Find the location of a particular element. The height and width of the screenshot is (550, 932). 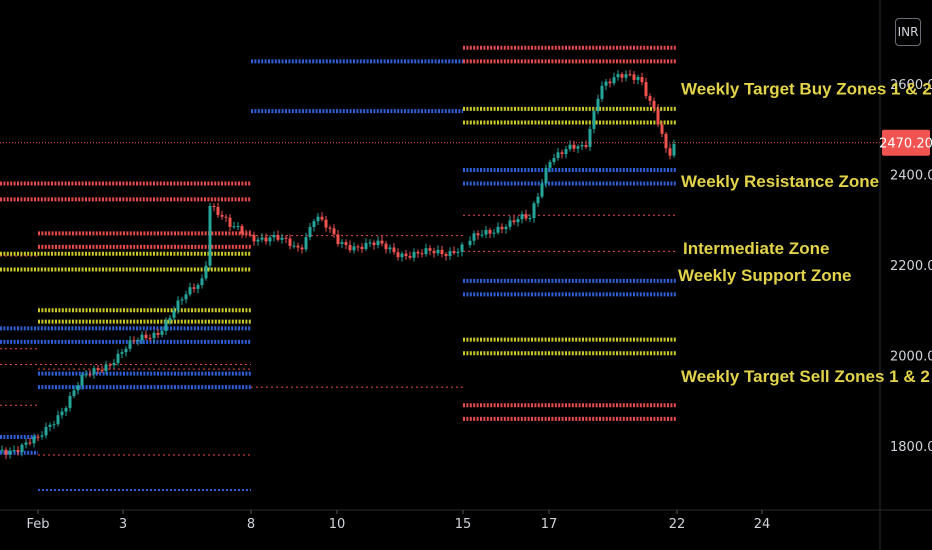

currency-button: INR is located at coordinates (908, 32).